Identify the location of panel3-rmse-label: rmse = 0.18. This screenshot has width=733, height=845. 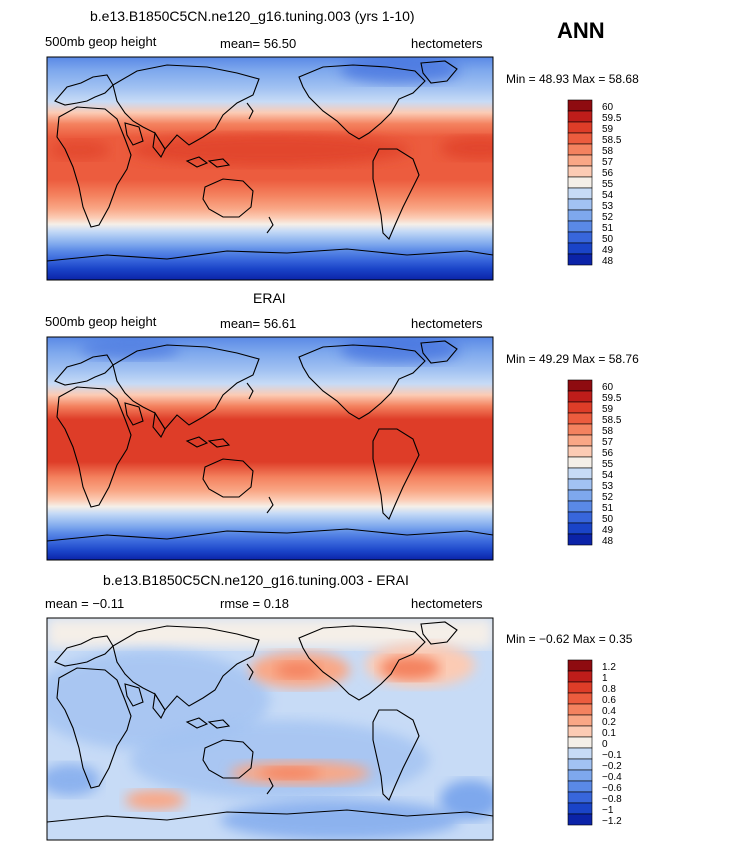
(255, 603).